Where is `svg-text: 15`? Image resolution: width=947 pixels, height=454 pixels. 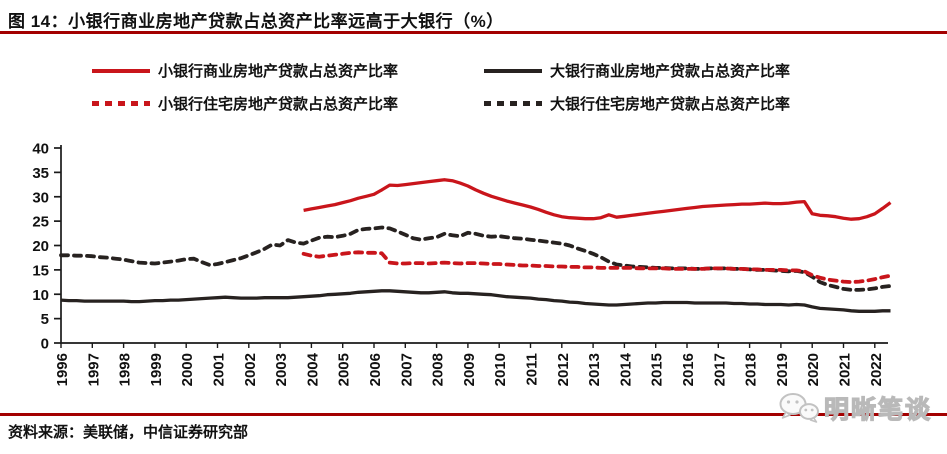
svg-text: 15 is located at coordinates (40, 270).